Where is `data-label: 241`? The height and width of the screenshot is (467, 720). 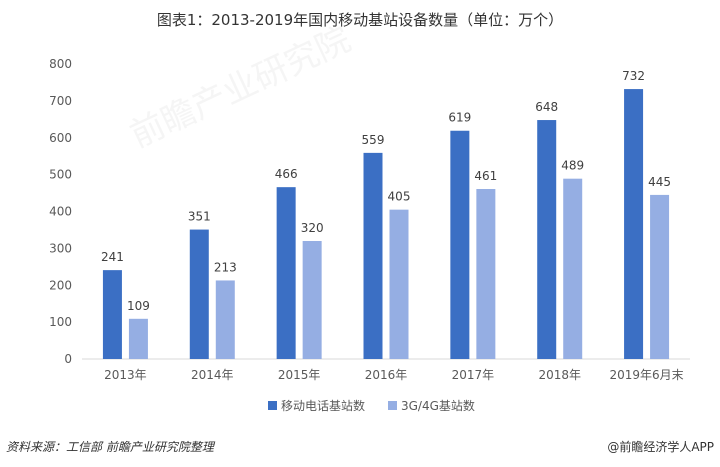
data-label: 241 is located at coordinates (112, 257).